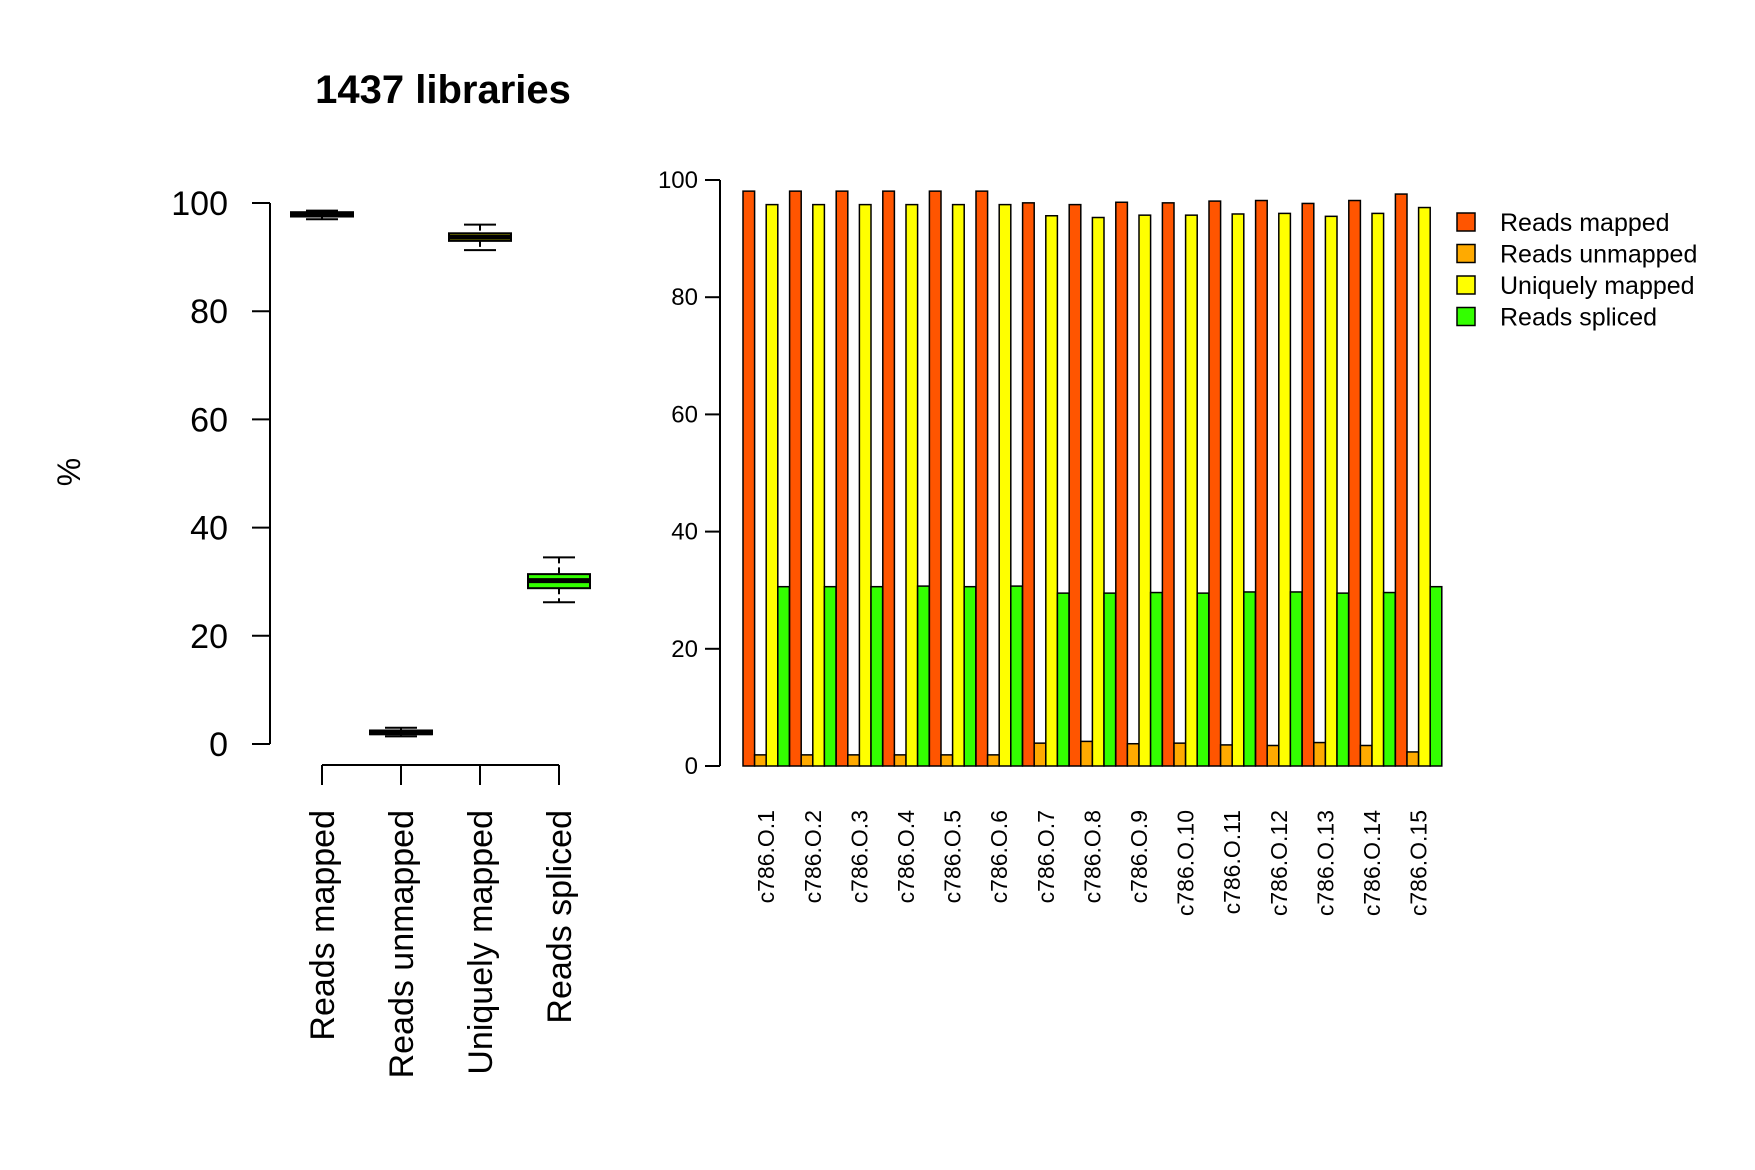 Image resolution: width=1755 pixels, height=1170 pixels. I want to click on legend-item: Reads unmapped, so click(1576, 255).